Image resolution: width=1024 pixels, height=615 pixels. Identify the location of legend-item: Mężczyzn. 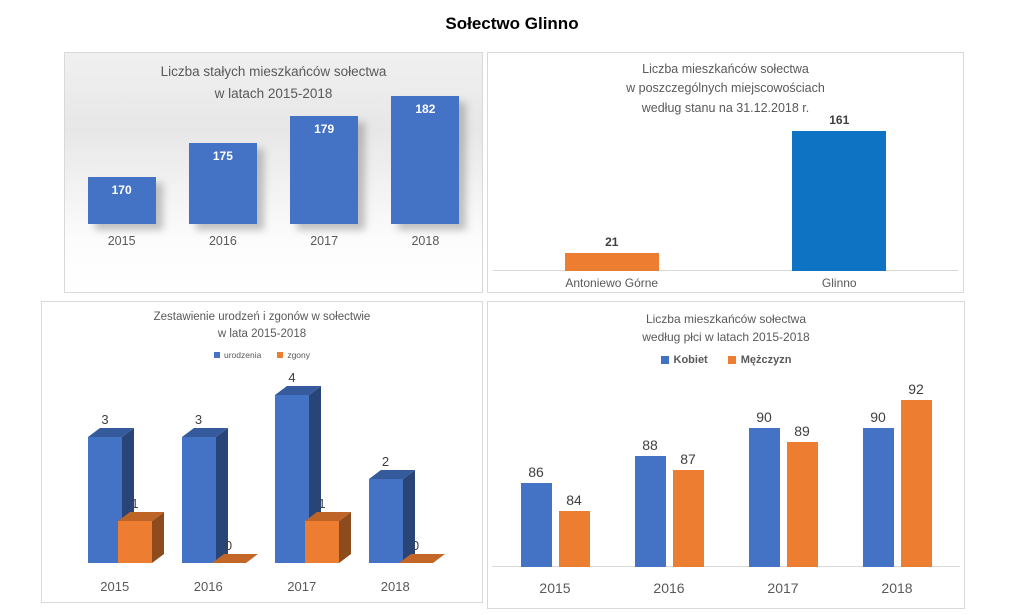
(759, 360).